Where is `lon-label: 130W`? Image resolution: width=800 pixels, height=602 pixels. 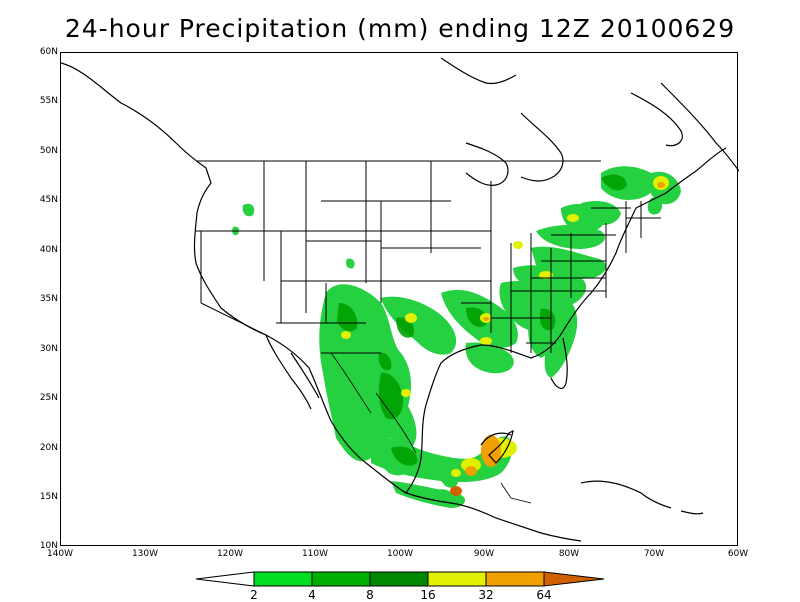 lon-label: 130W is located at coordinates (145, 554).